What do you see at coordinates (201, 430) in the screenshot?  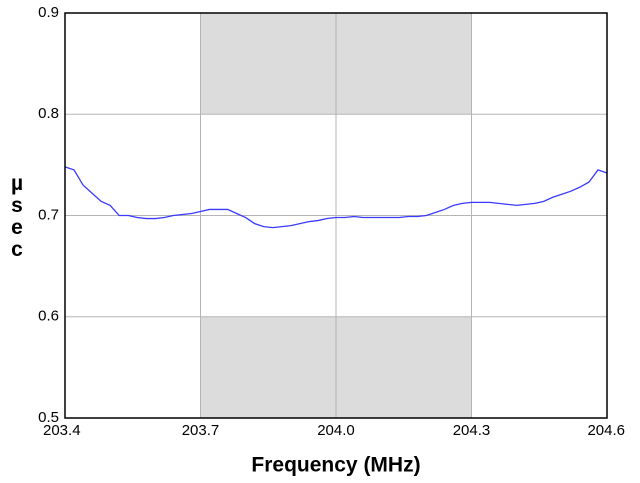 I see `x-tick-label: 203.7` at bounding box center [201, 430].